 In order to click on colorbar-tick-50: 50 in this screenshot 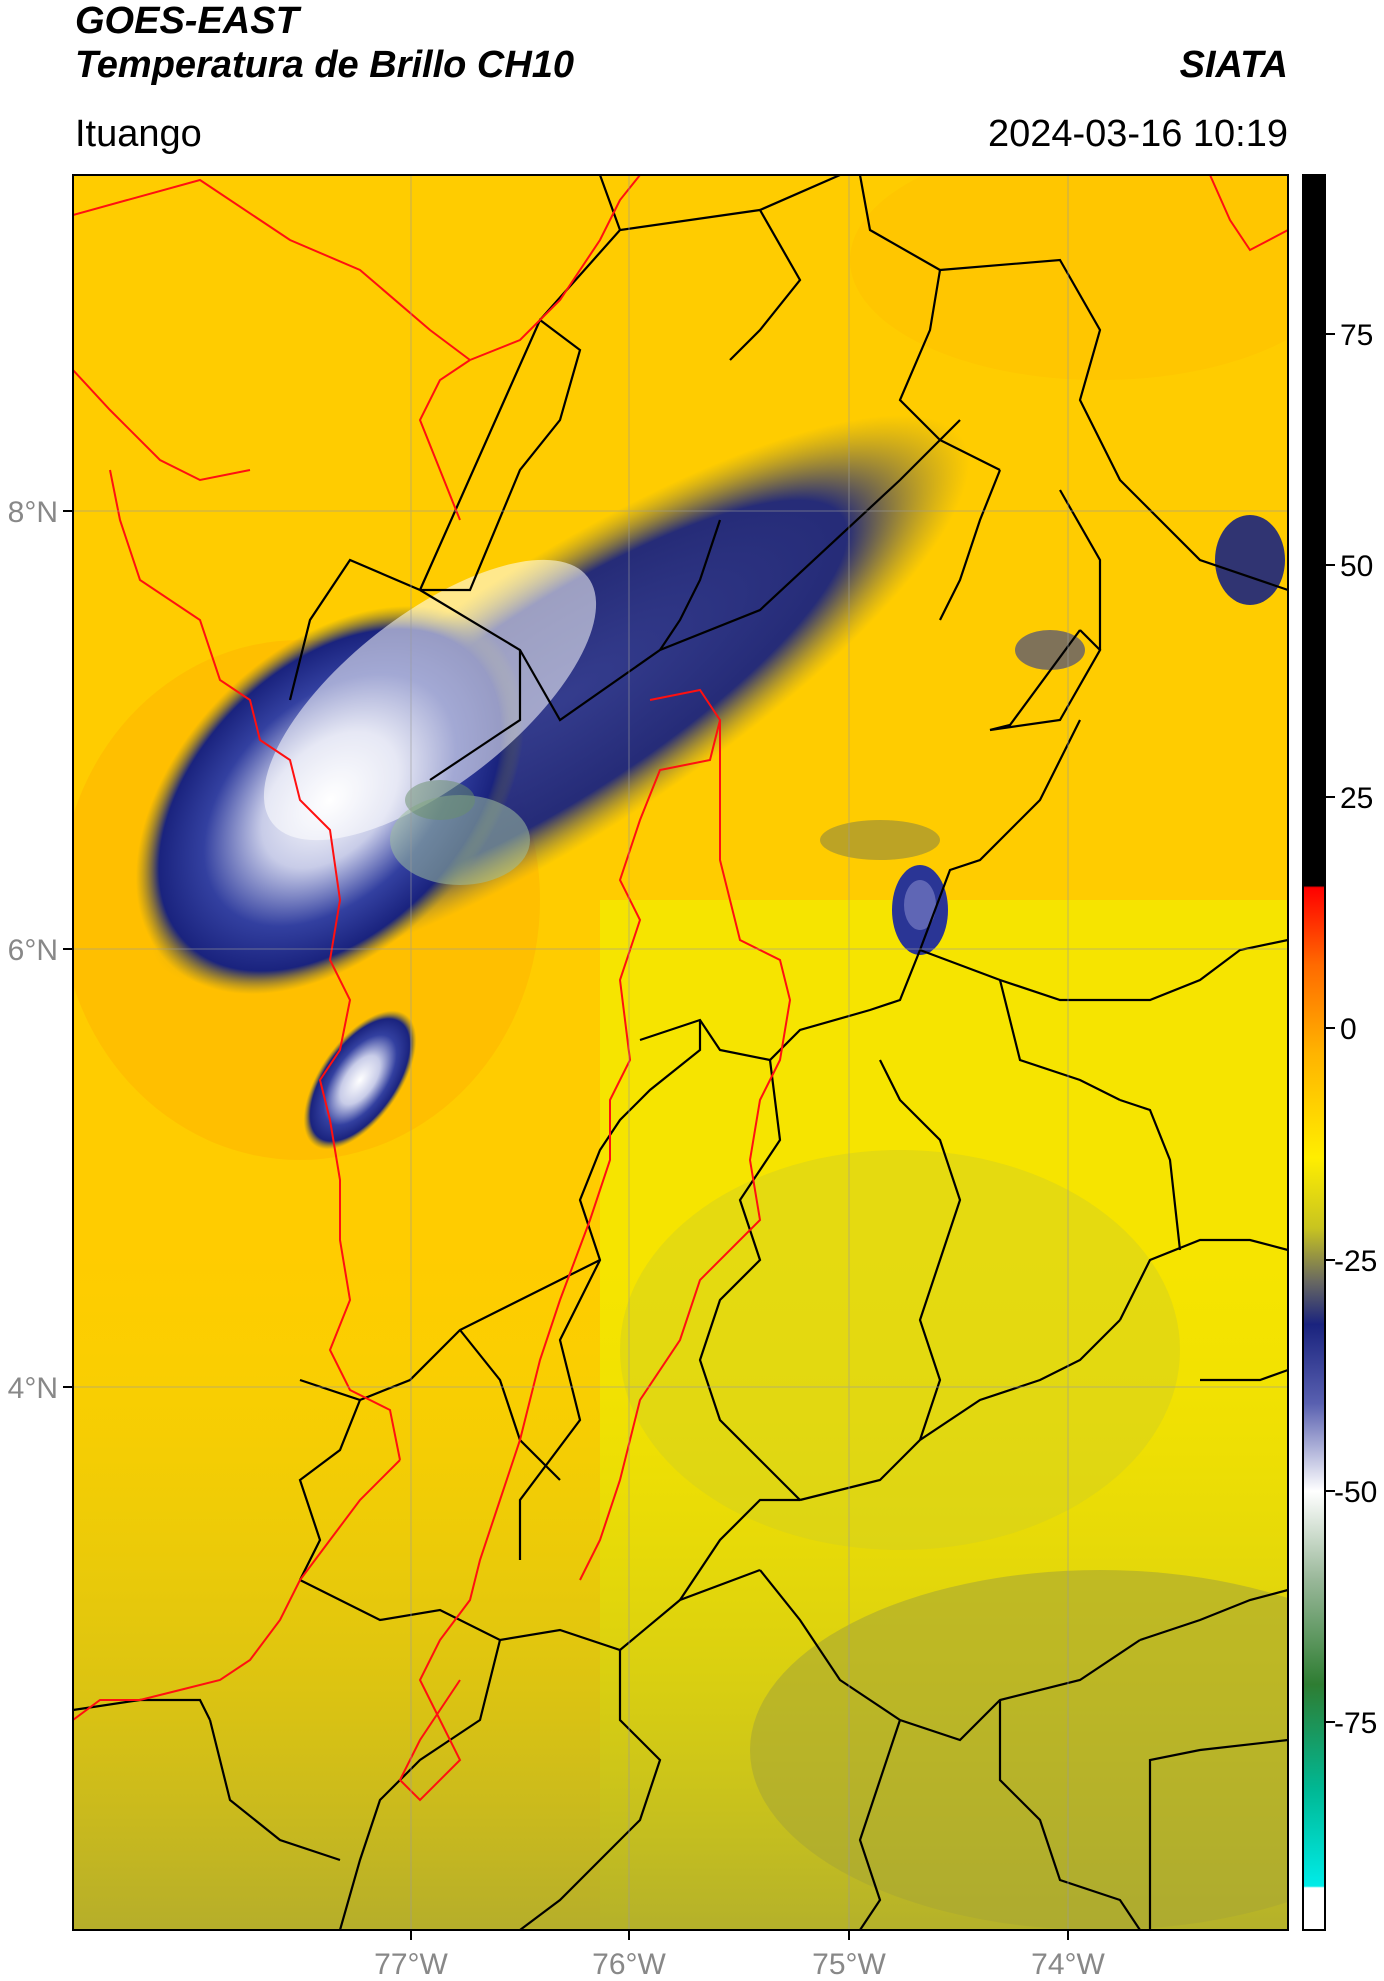, I will do `click(1356, 566)`.